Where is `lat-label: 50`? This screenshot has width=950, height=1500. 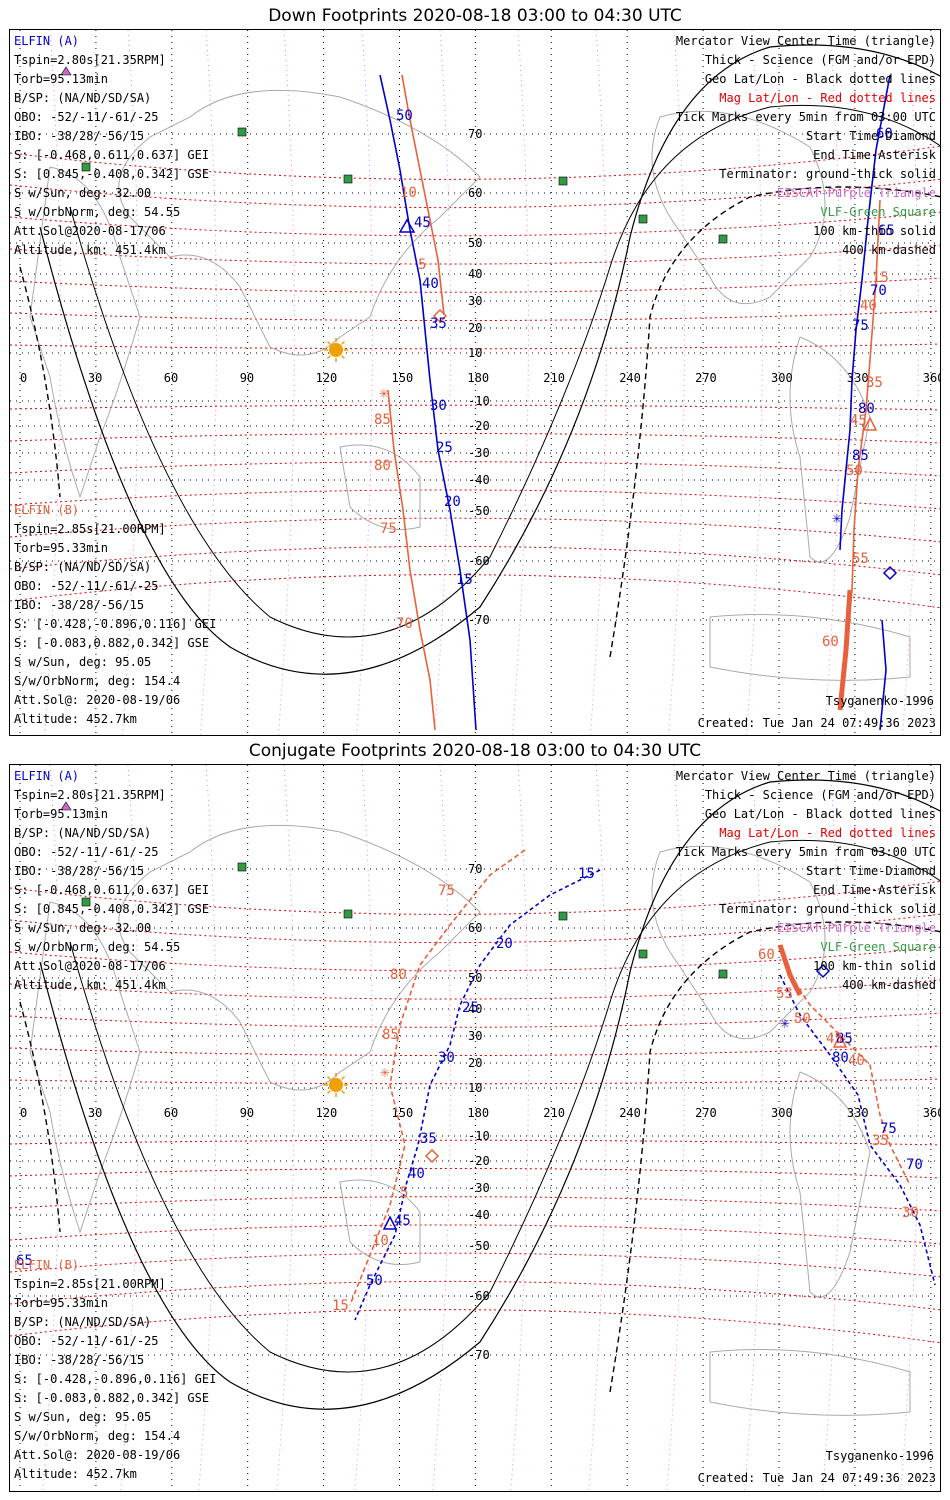 lat-label: 50 is located at coordinates (475, 243).